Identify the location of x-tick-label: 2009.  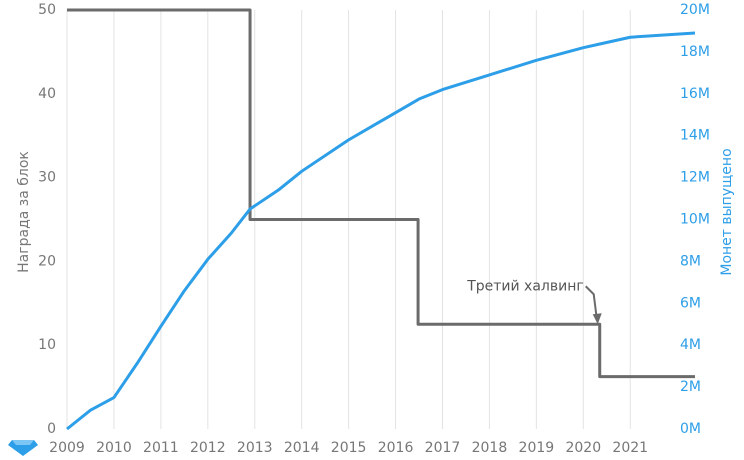
(67, 448).